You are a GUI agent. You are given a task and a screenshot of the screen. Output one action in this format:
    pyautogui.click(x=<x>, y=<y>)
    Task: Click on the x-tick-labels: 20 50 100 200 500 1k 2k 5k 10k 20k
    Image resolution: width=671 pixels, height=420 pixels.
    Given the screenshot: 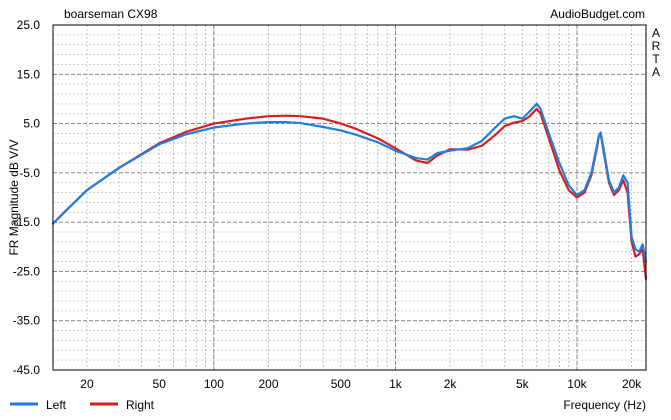 What is the action you would take?
    pyautogui.click(x=361, y=384)
    